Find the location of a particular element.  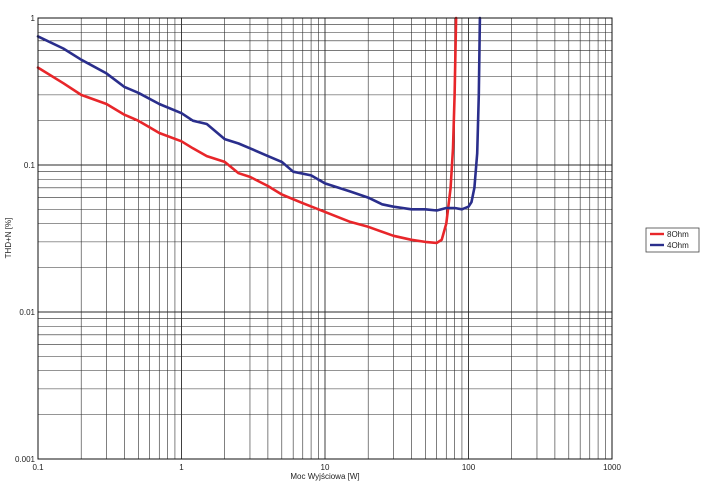

y-tick-label: 1 is located at coordinates (33, 18).